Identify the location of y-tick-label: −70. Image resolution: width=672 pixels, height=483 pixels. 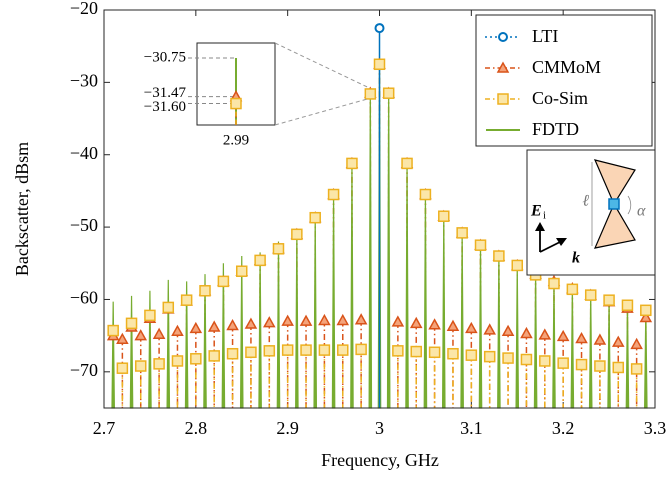
(84, 370).